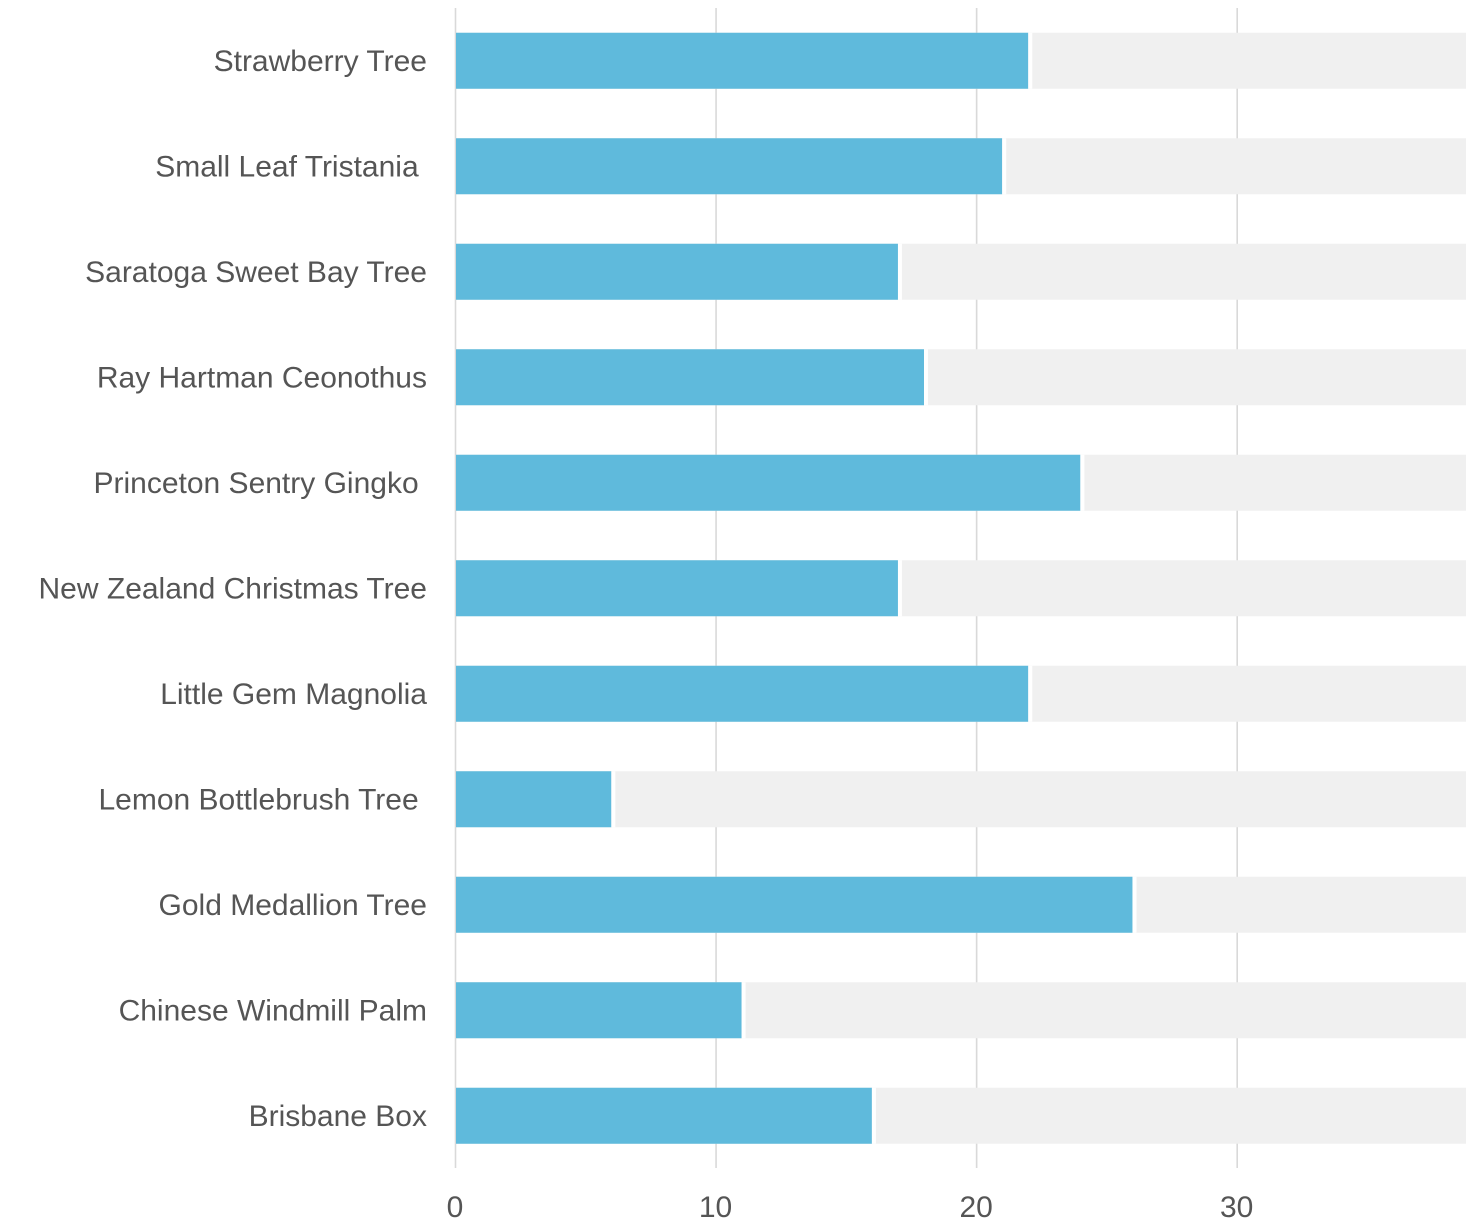 The width and height of the screenshot is (1466, 1224). I want to click on category-label: Strawberry Tree, so click(320, 61).